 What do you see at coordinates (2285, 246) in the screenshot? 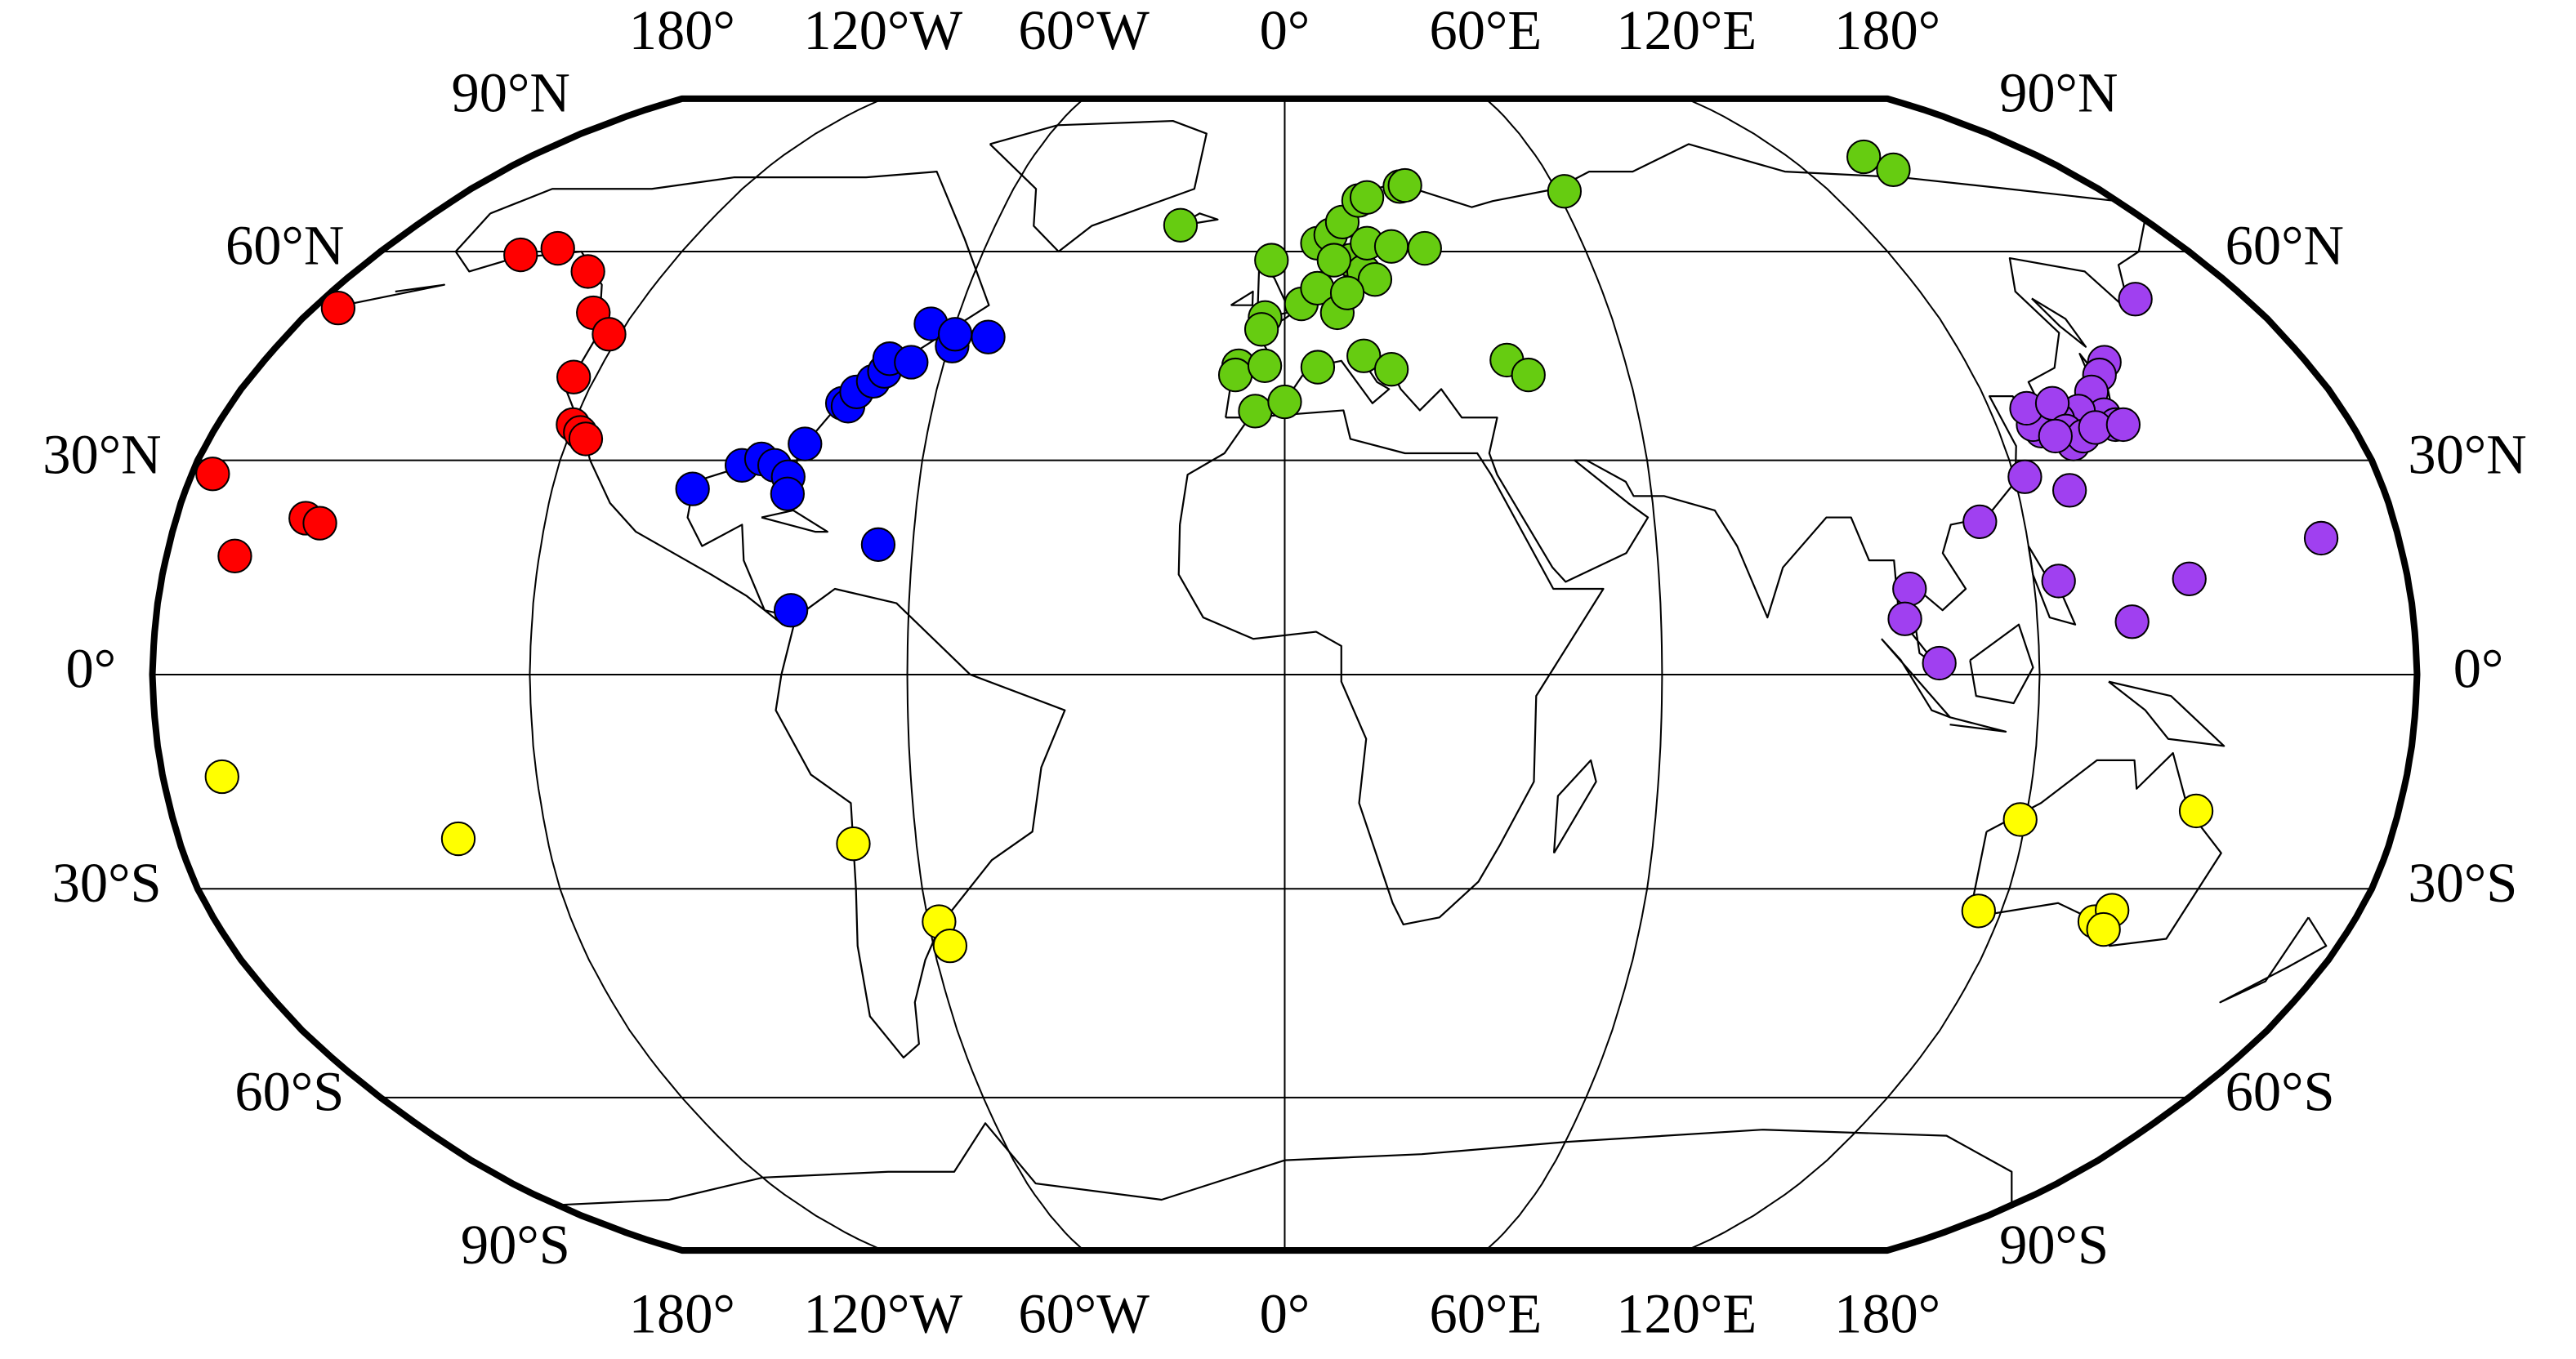
I see `lat-label-right: 60°N` at bounding box center [2285, 246].